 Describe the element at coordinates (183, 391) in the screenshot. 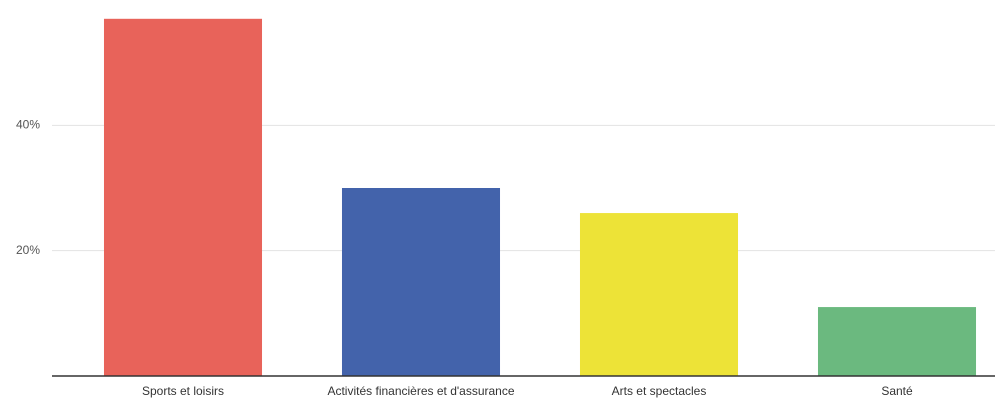

I see `x-tick-label: Sports et loisirs` at that location.